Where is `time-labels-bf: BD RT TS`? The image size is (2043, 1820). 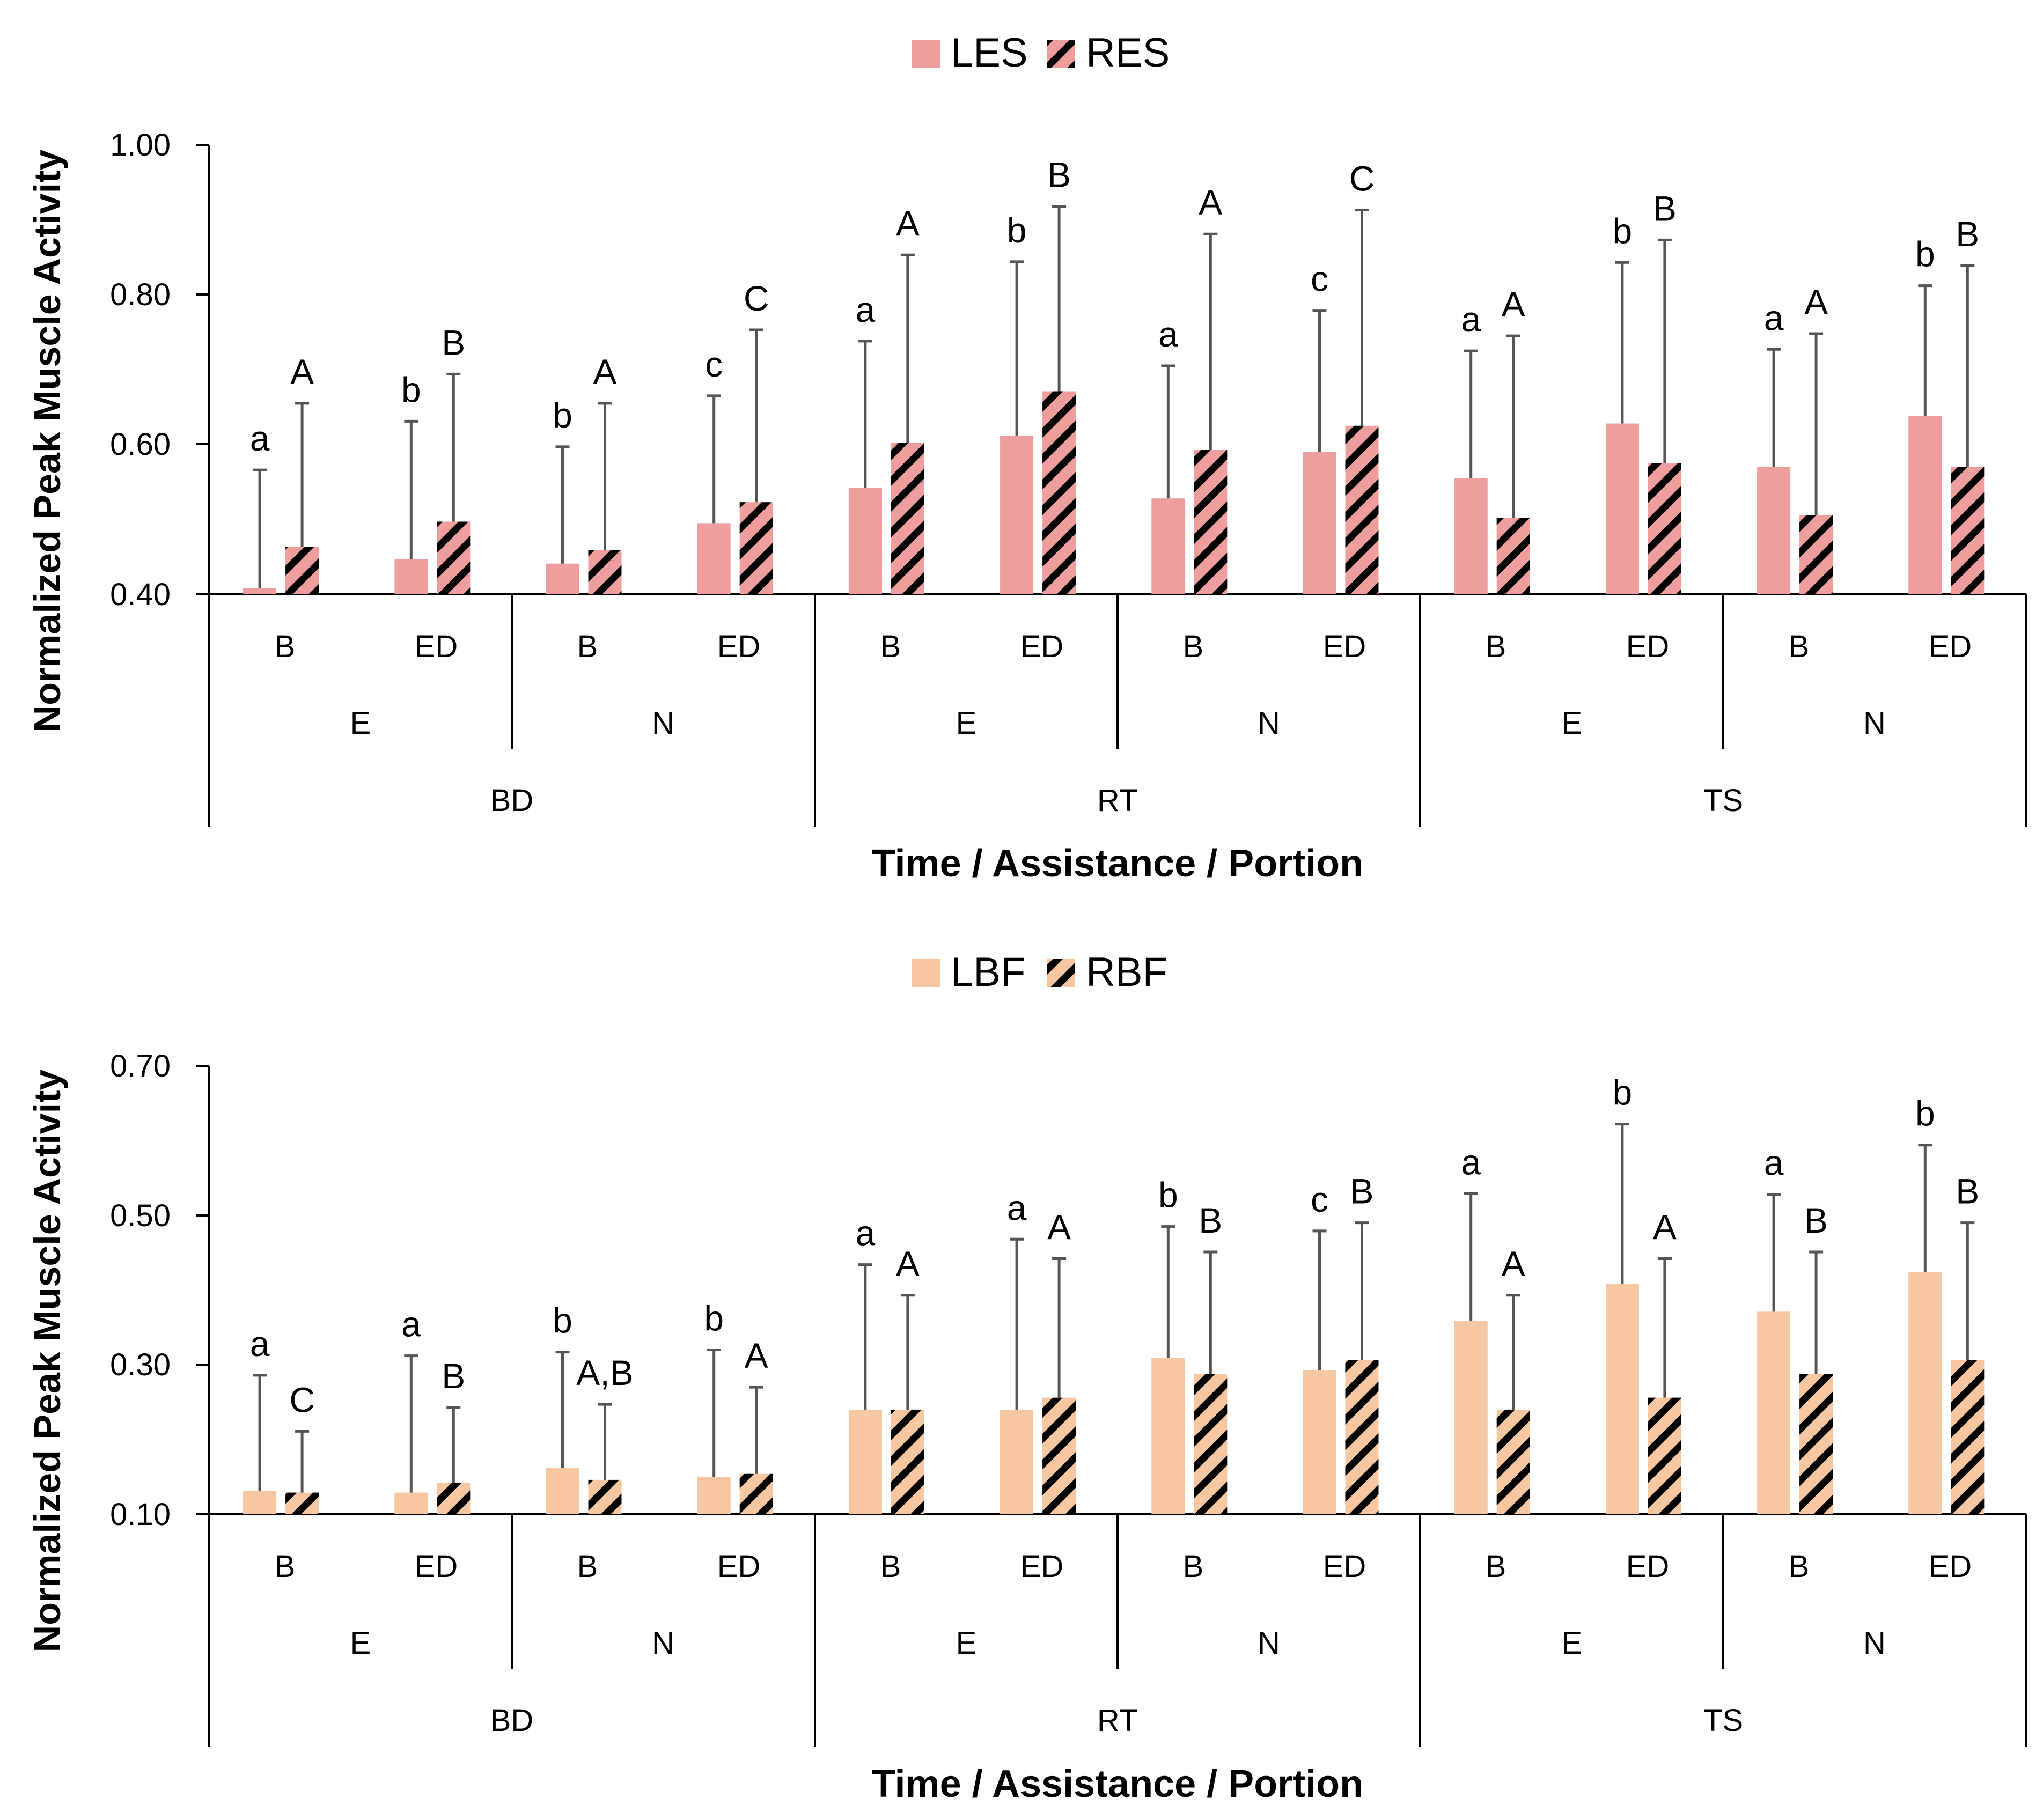 time-labels-bf: BD RT TS is located at coordinates (1116, 1720).